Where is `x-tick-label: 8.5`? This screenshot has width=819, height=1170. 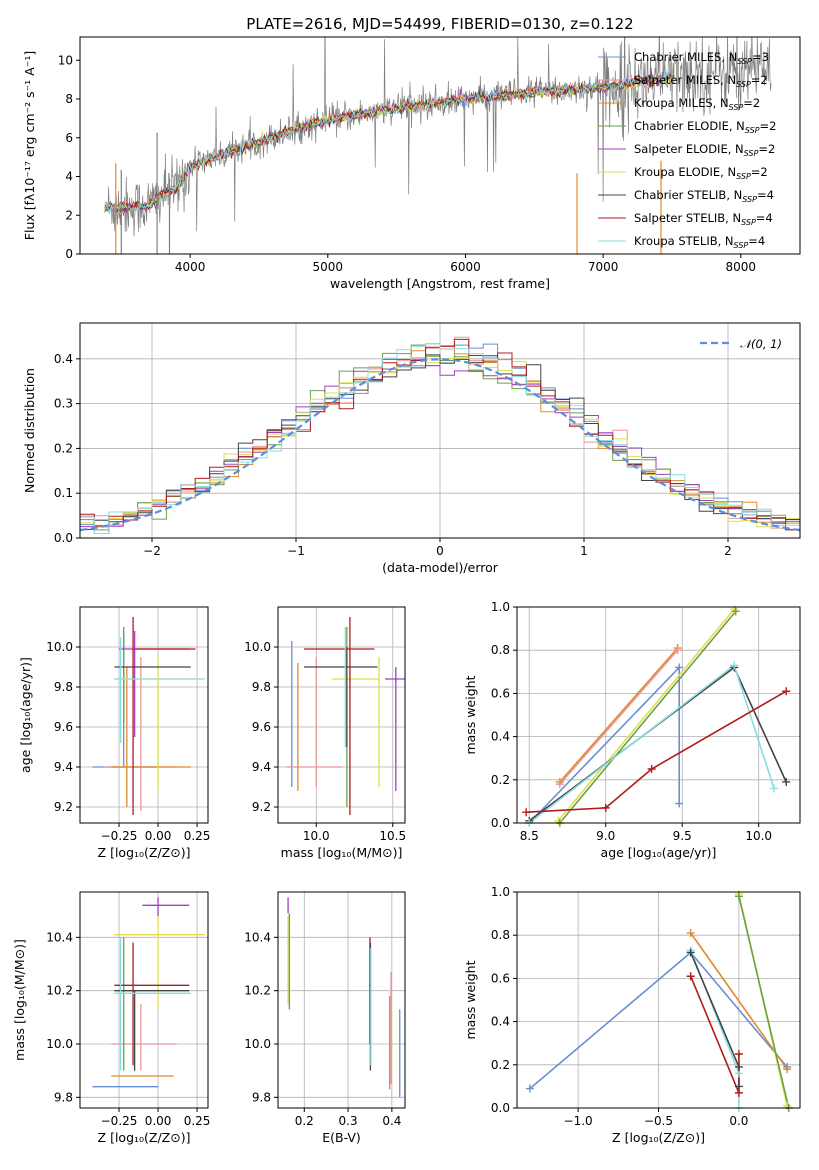
x-tick-label: 8.5 is located at coordinates (529, 836).